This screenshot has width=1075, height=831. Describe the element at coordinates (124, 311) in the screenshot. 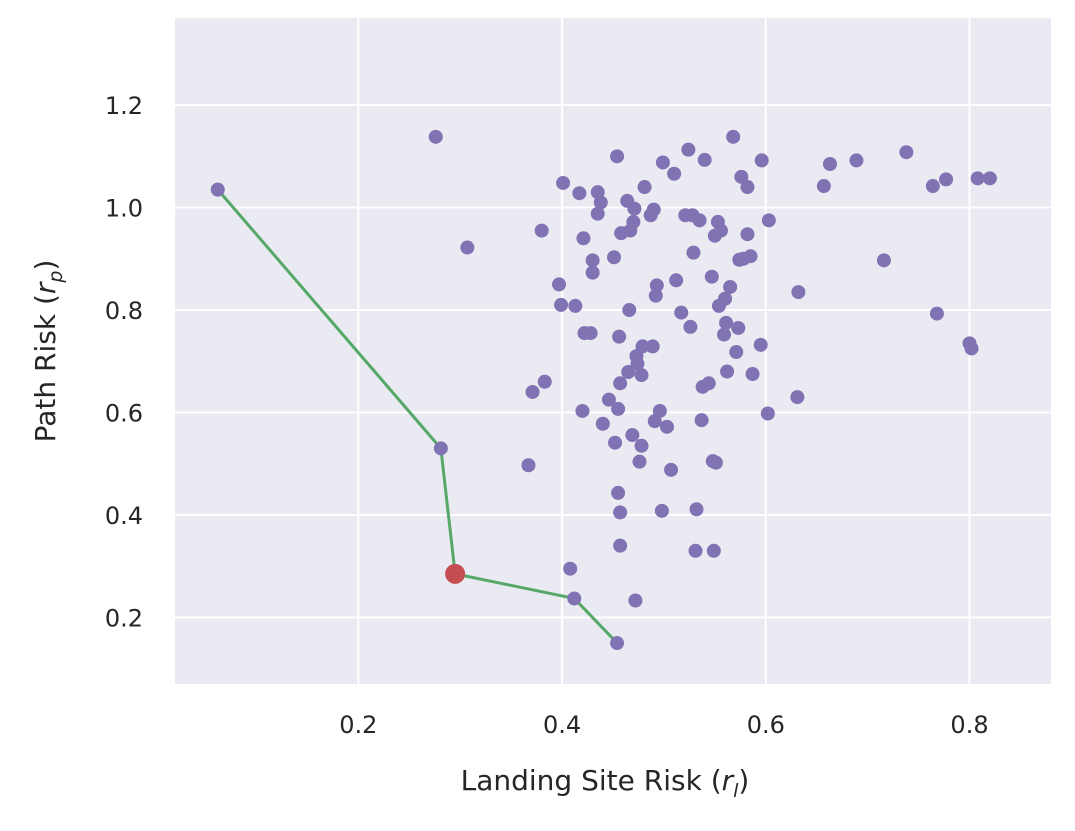

I see `y-tick-label: 0.8` at that location.